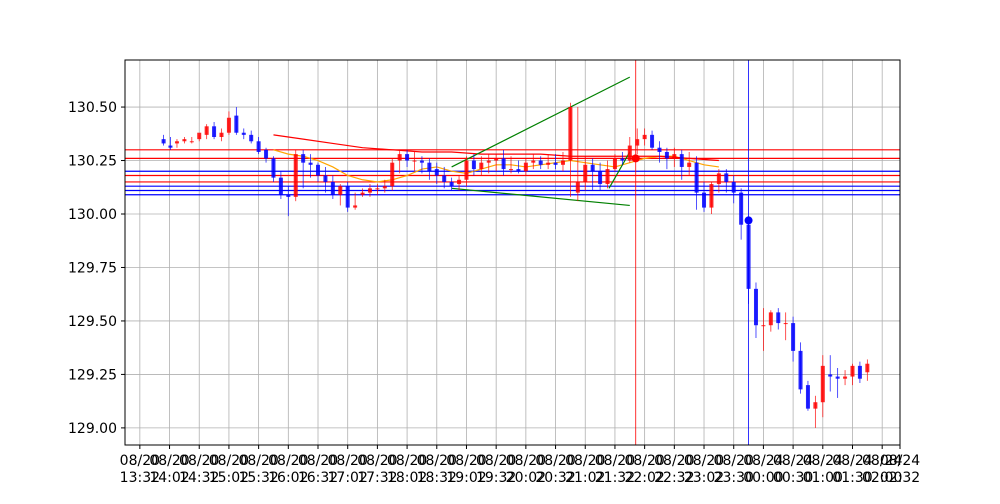  What do you see at coordinates (199, 478) in the screenshot?
I see `x-tick-time-label: 14:32` at bounding box center [199, 478].